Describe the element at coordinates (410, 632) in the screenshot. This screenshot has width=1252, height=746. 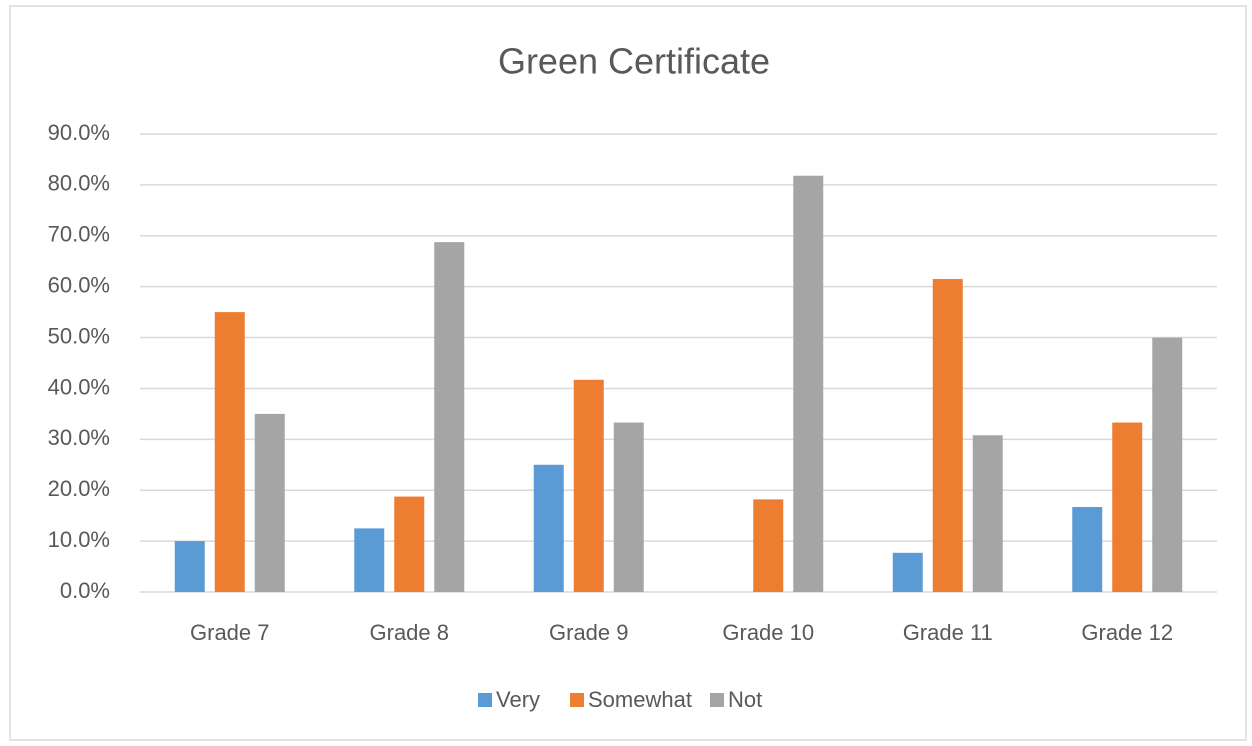
I see `x-tick-label: Grade 8` at that location.